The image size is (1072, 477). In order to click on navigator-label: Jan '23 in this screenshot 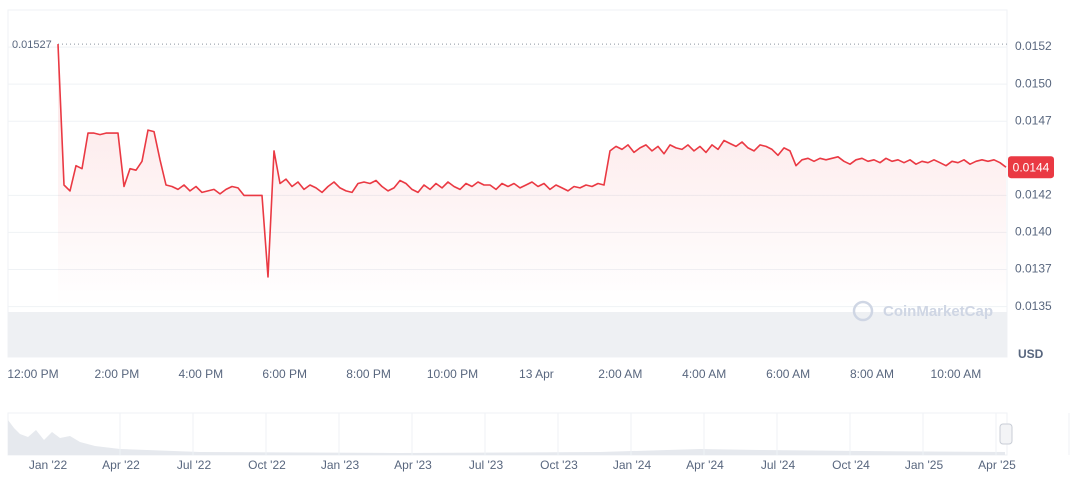, I will do `click(340, 465)`.